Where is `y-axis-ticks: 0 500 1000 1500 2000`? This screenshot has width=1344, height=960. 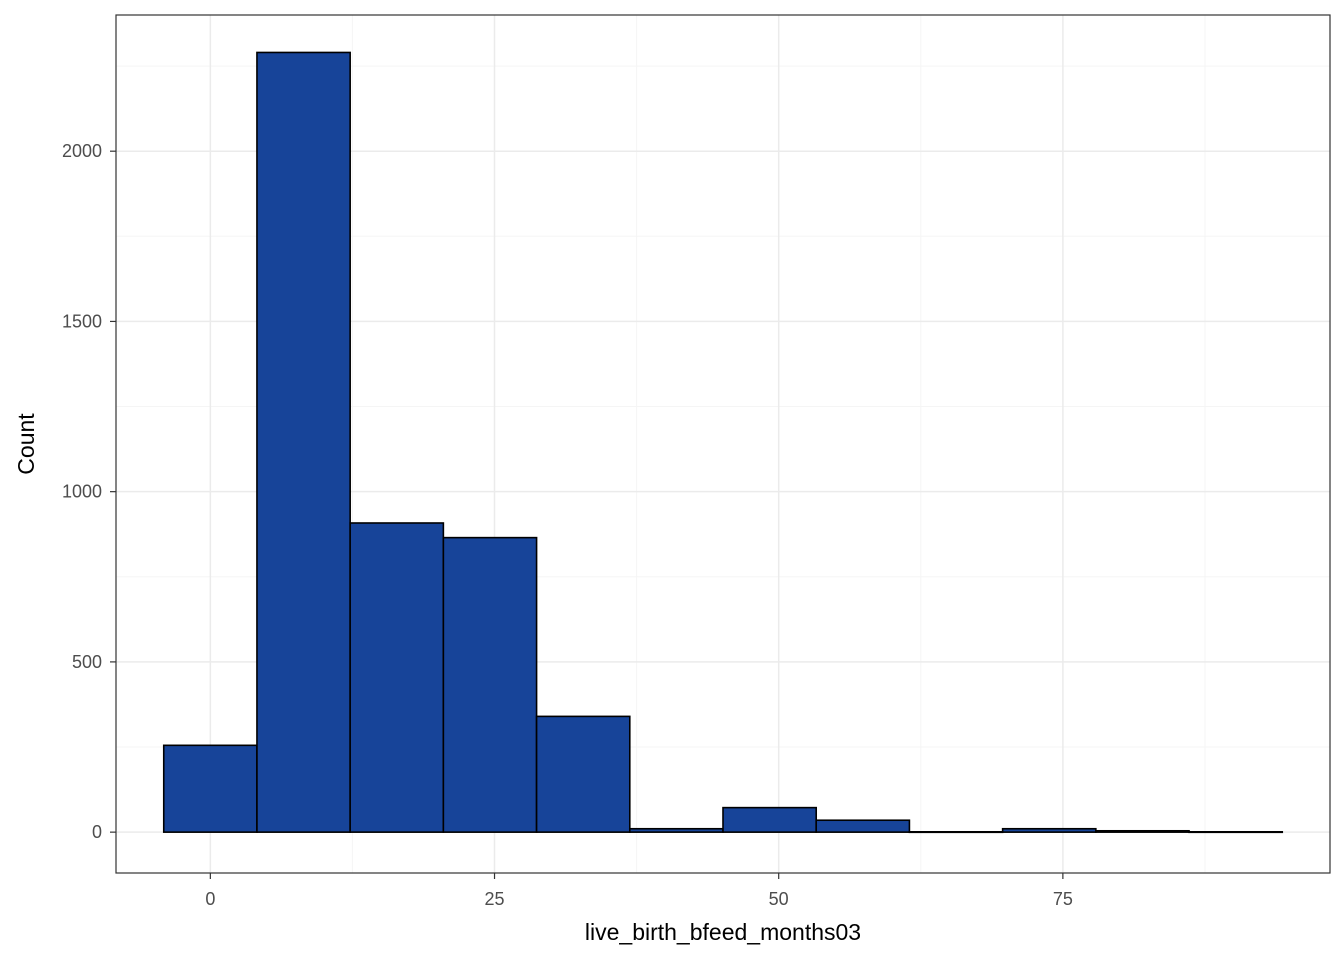 y-axis-ticks: 0 500 1000 1500 2000 is located at coordinates (89, 491).